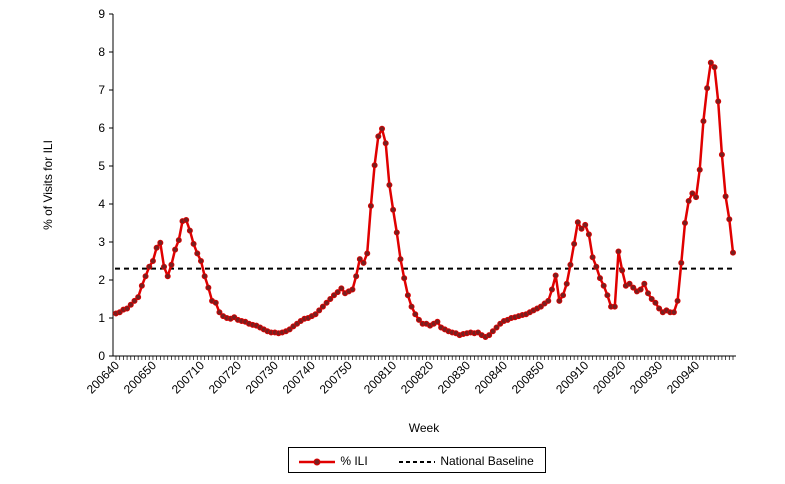 This screenshot has height=484, width=785. Describe the element at coordinates (299, 377) in the screenshot. I see `x-tick-label: 200740` at that location.